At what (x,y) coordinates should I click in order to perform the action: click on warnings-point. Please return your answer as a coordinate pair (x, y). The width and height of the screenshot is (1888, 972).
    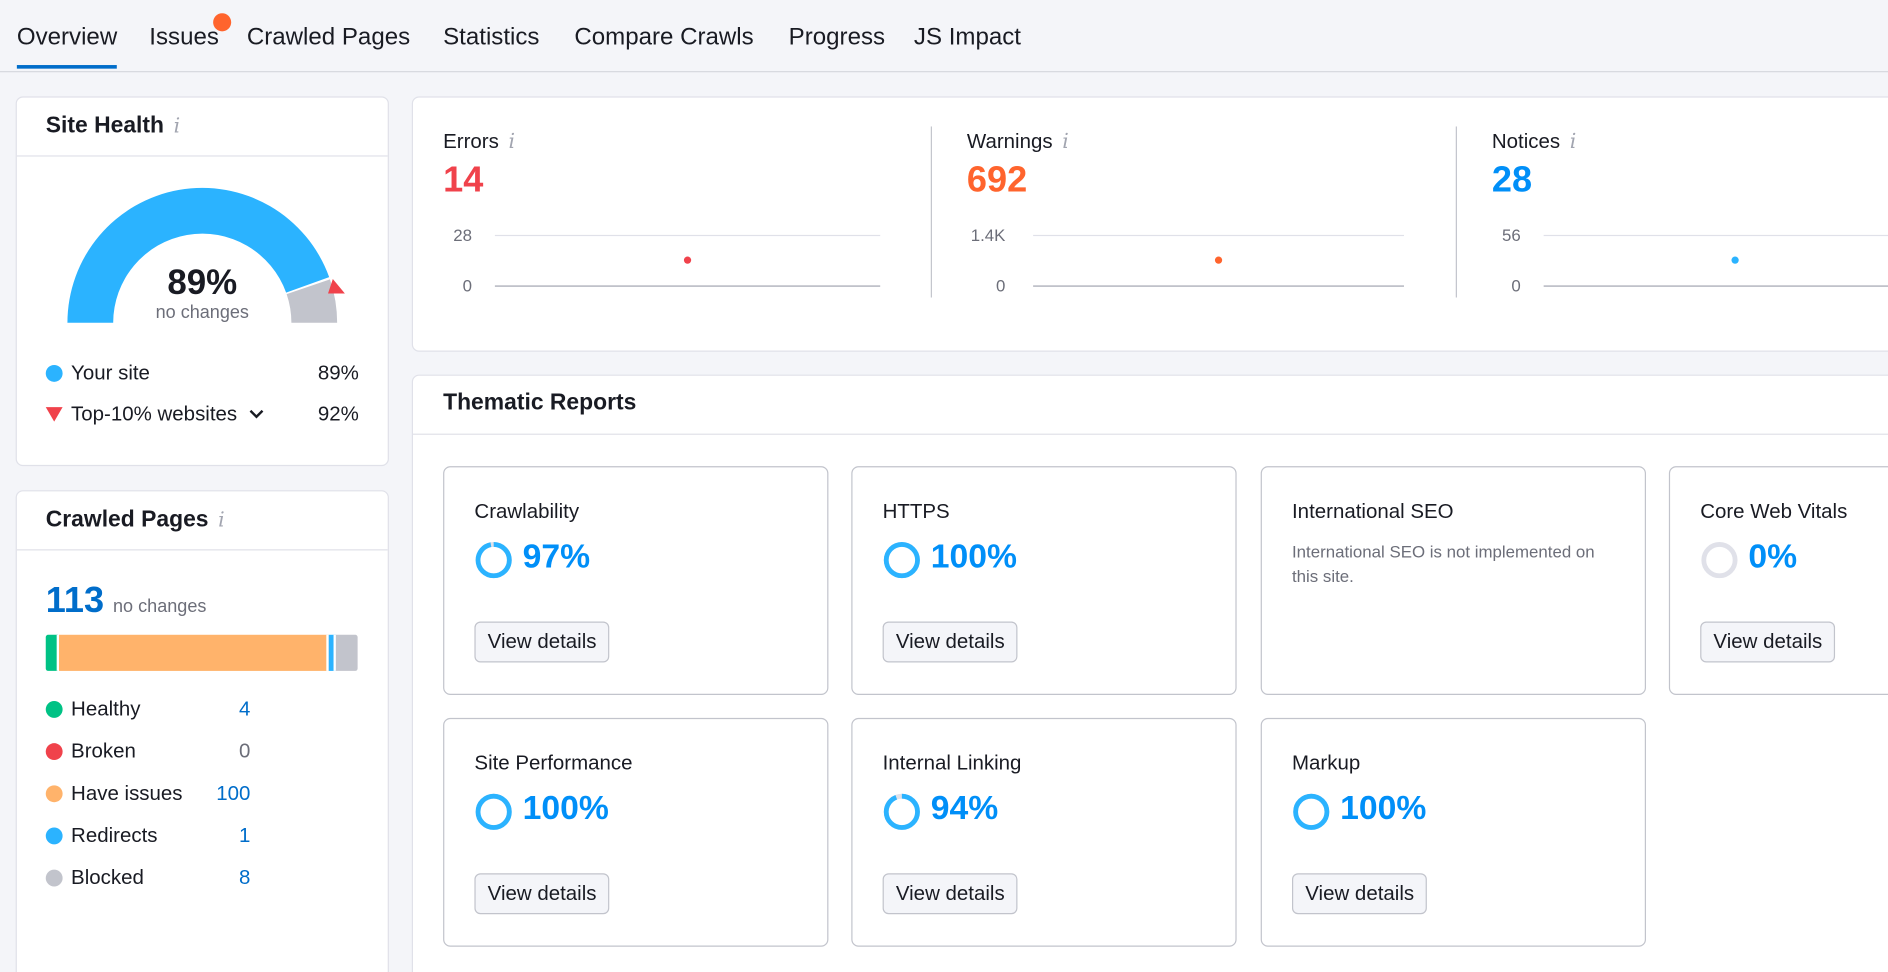
    Looking at the image, I should click on (1218, 260).